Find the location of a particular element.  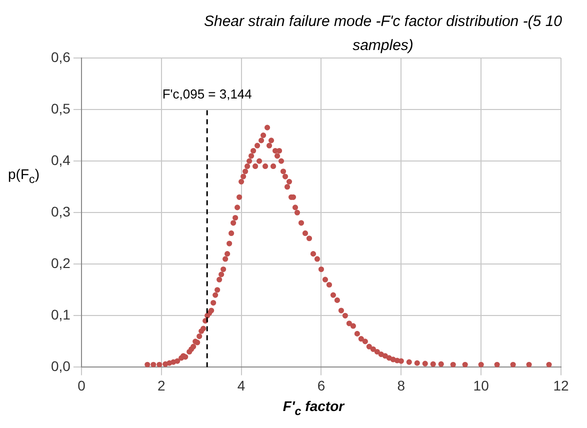

annotation: F'c,095 = 3,144 is located at coordinates (207, 94).